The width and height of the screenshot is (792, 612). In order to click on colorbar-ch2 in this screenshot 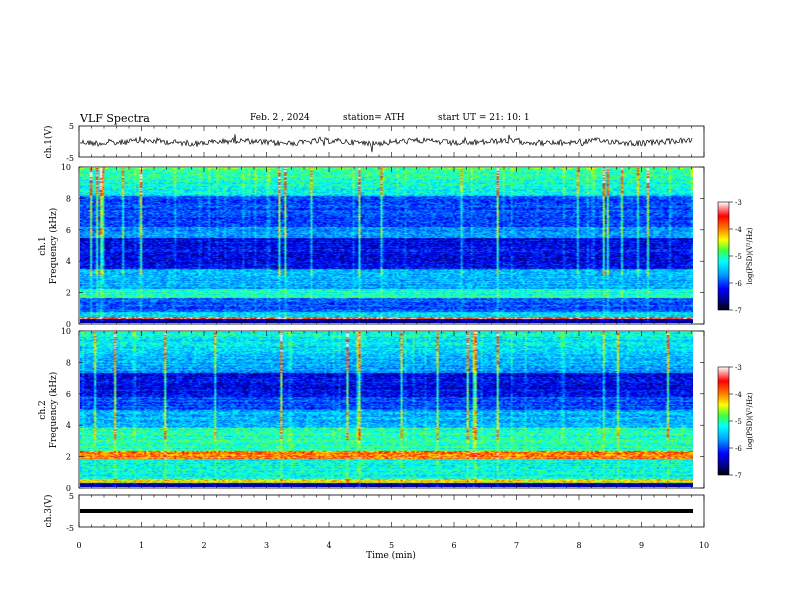, I will do `click(723, 421)`.